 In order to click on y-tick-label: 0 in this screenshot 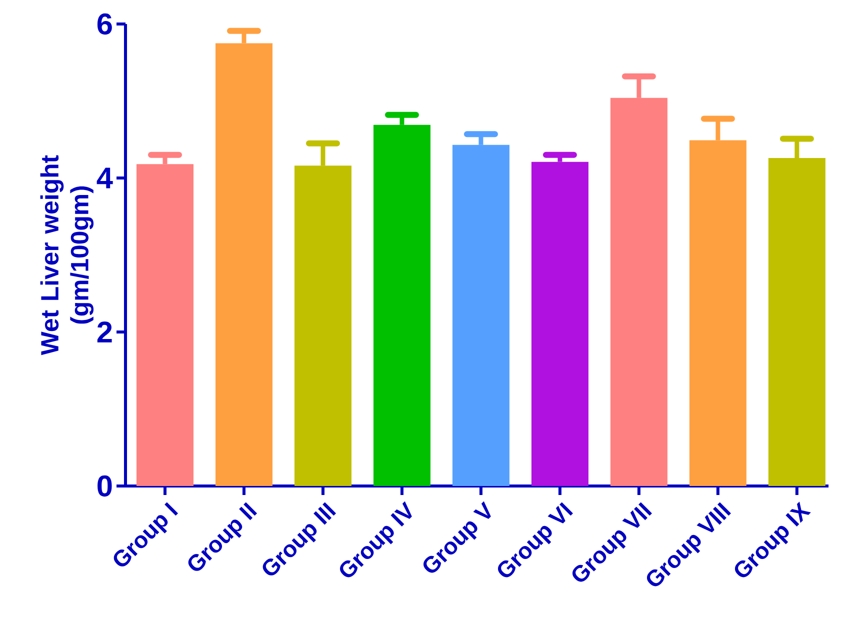, I will do `click(105, 486)`.